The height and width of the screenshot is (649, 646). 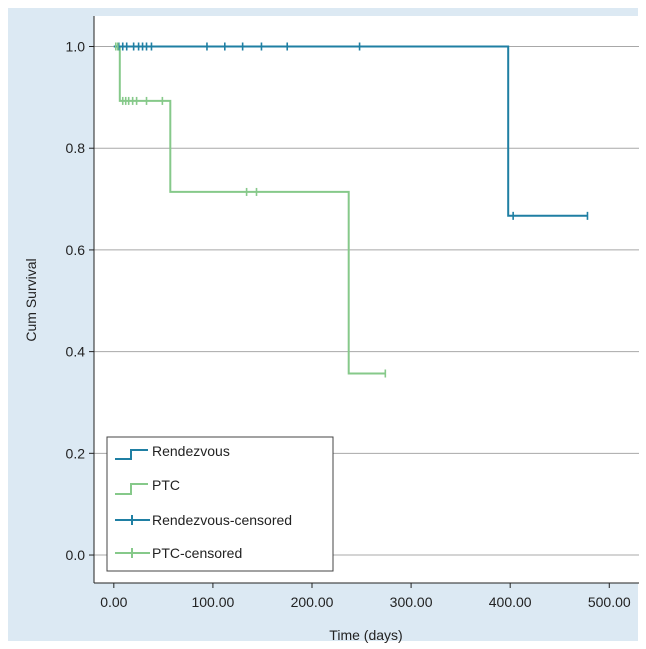 What do you see at coordinates (76, 352) in the screenshot?
I see `y-tick-label: 0.4` at bounding box center [76, 352].